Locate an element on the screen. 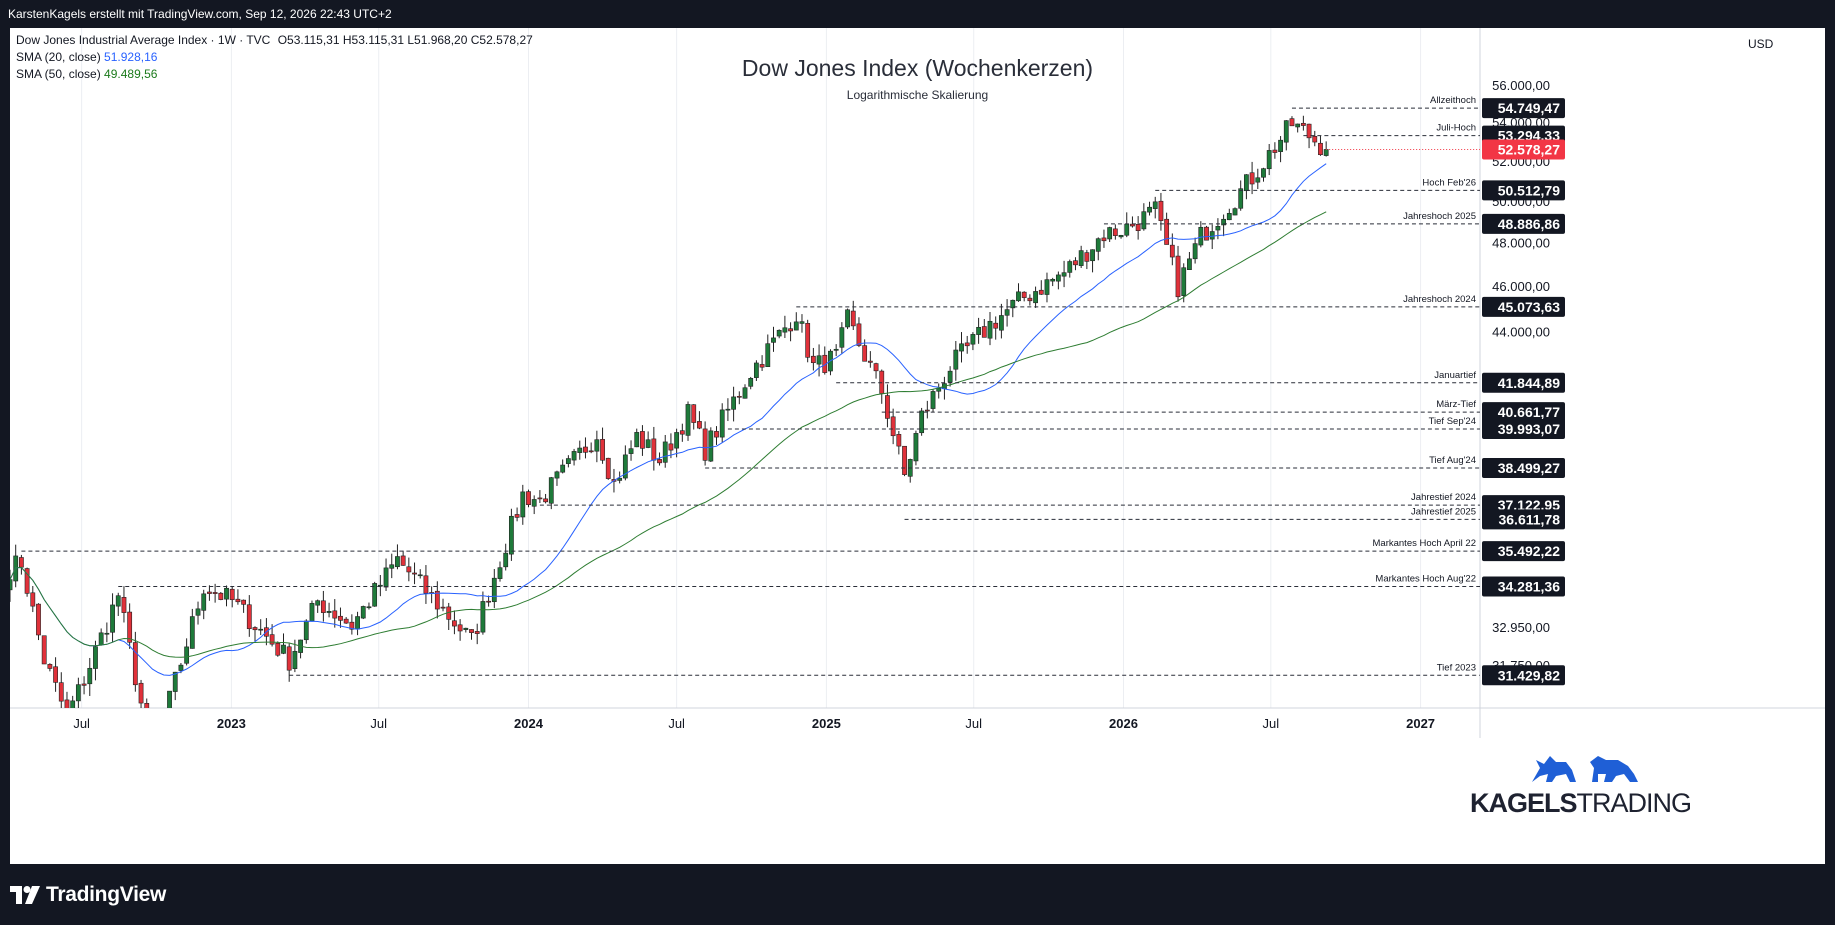  currency-label: USD is located at coordinates (1761, 44).